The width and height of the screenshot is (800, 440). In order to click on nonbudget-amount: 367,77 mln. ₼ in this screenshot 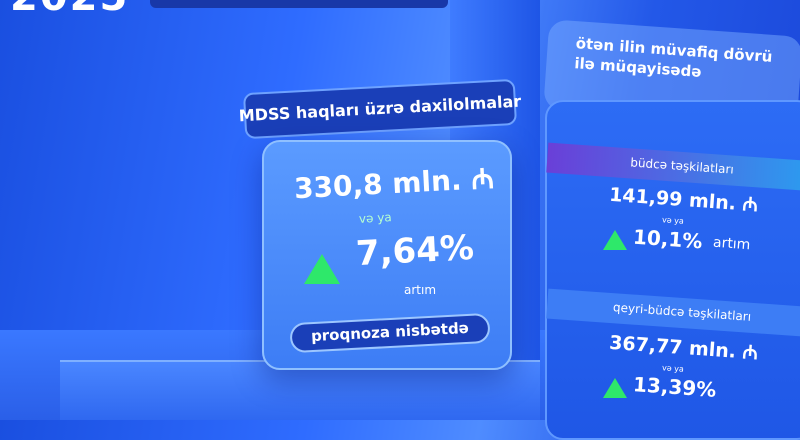, I will do `click(683, 348)`.